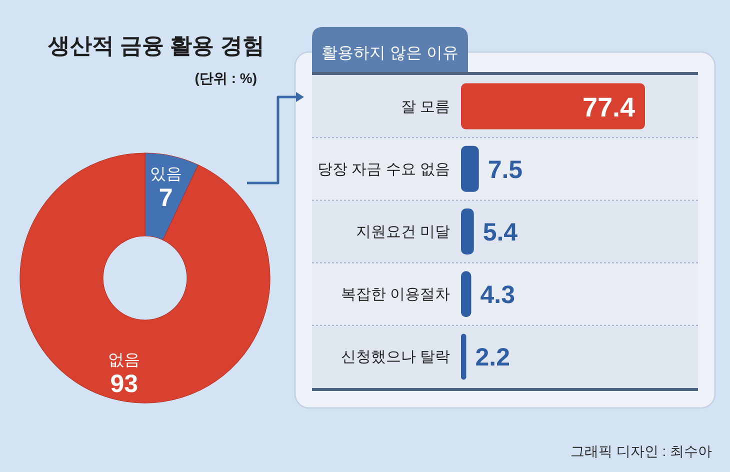 This screenshot has height=472, width=730. What do you see at coordinates (395, 295) in the screenshot?
I see `y-tick-label: 복잡한 이용절차` at bounding box center [395, 295].